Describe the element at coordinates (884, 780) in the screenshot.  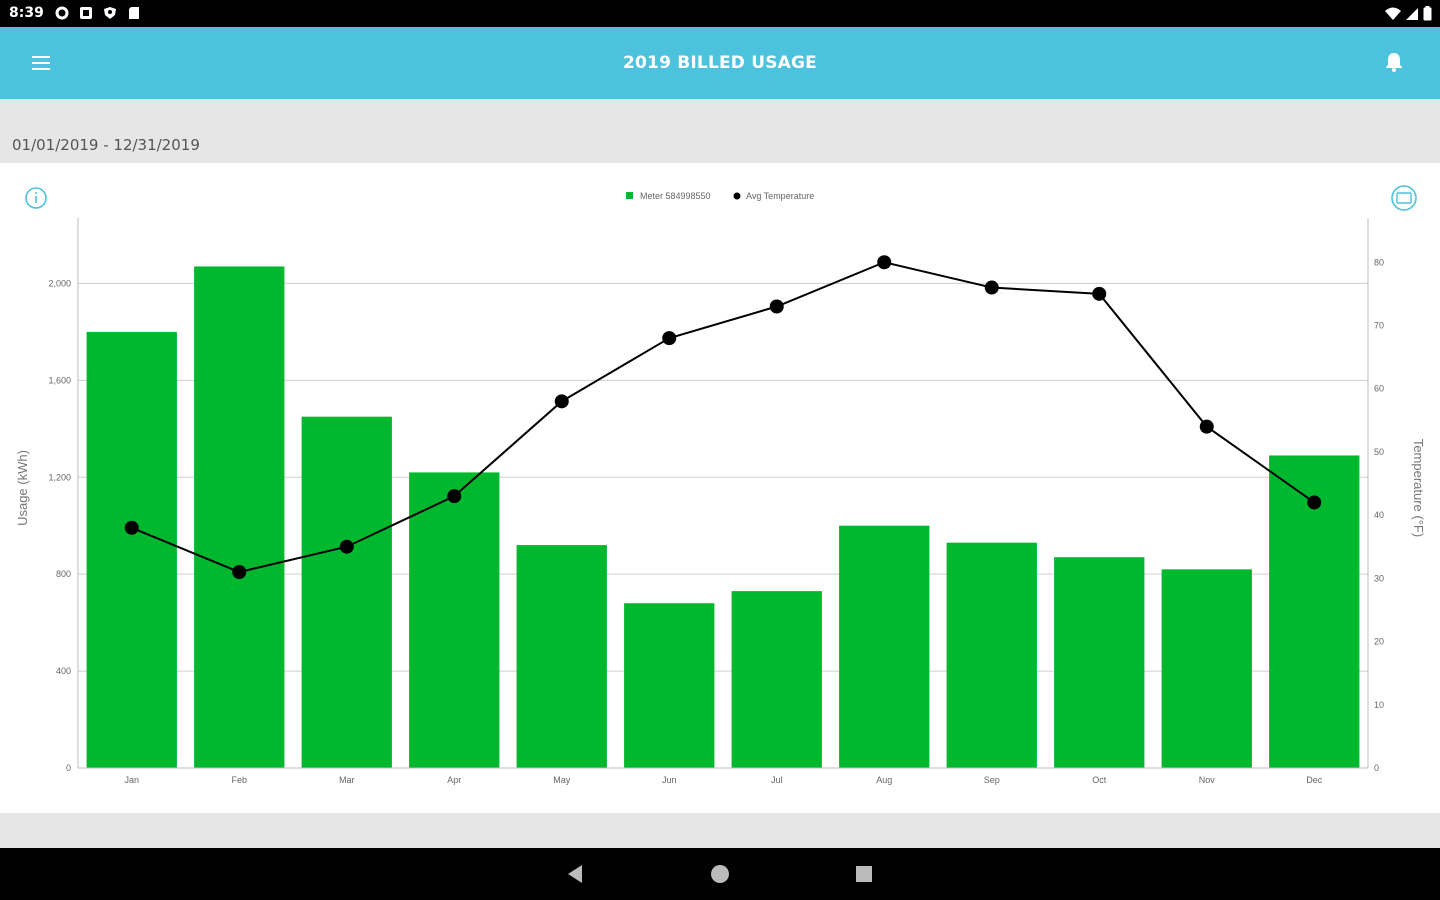
I see `x-tick-label: Aug` at that location.